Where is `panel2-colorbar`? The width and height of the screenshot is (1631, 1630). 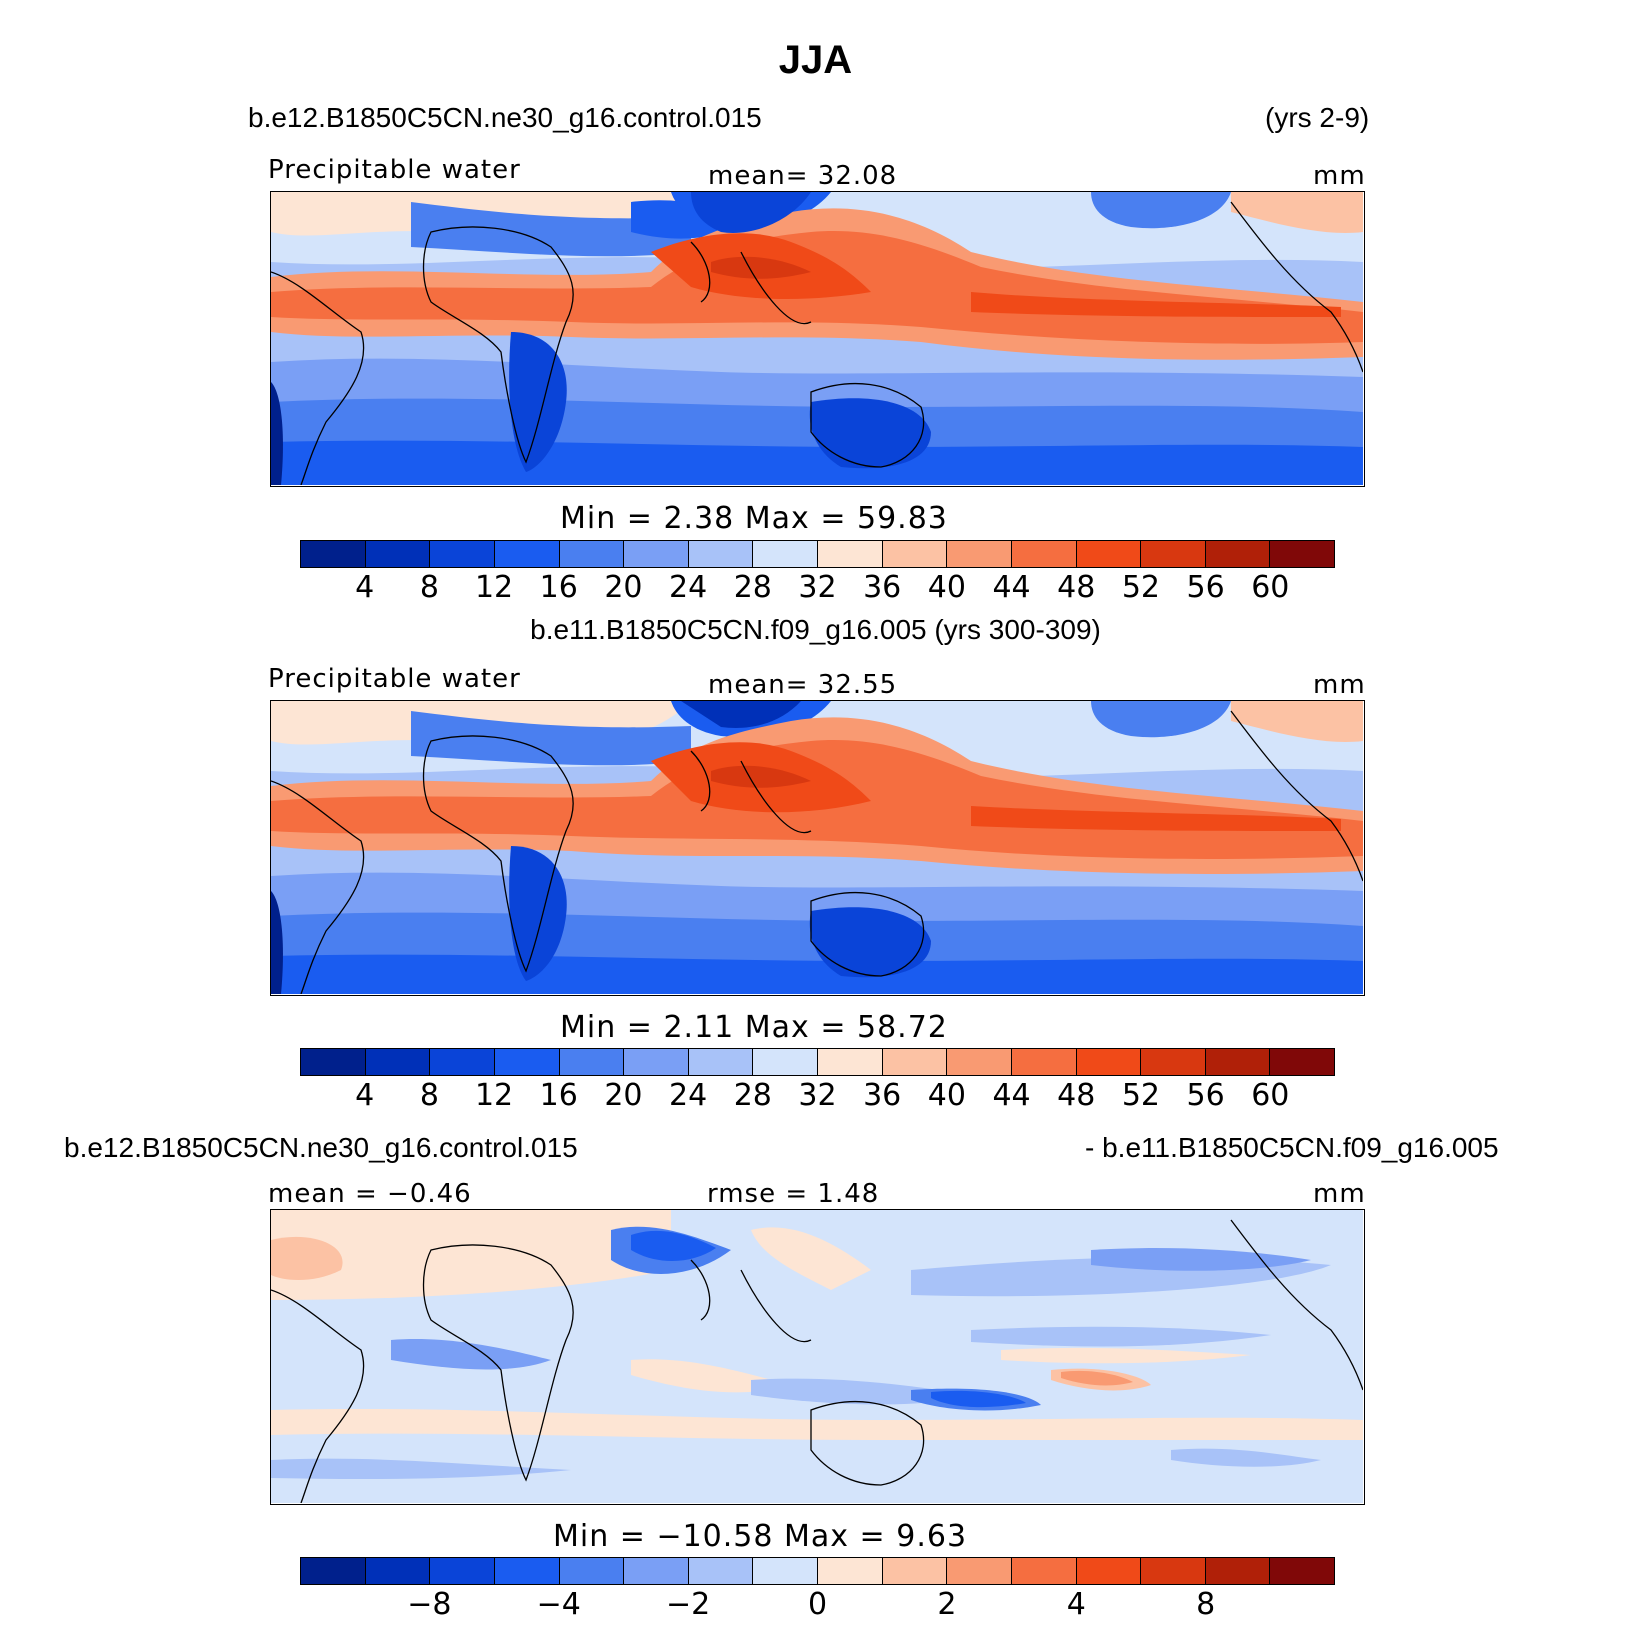
panel2-colorbar is located at coordinates (817, 1062).